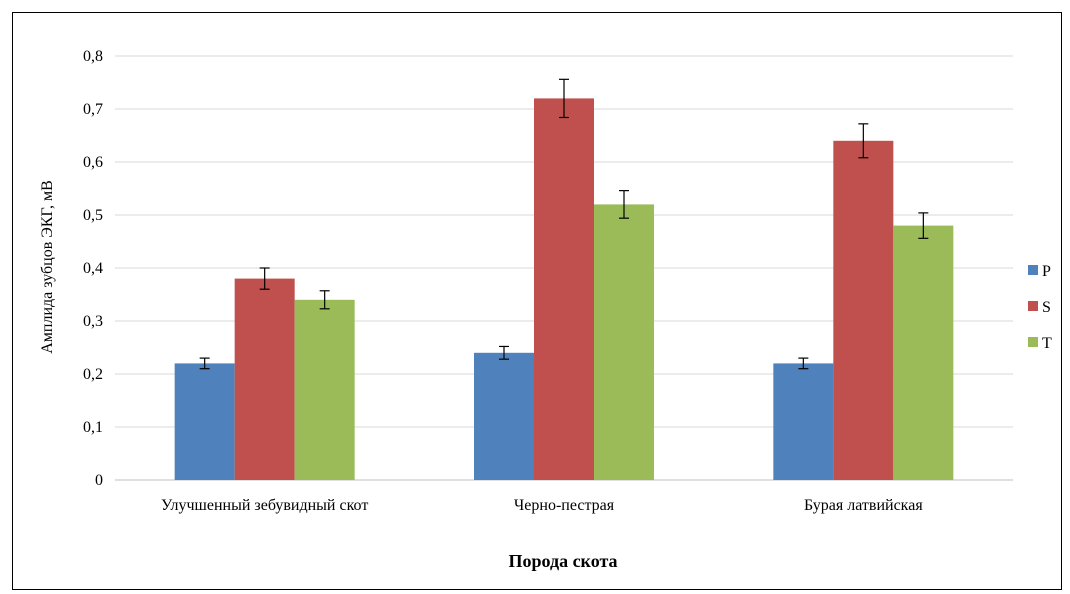 The height and width of the screenshot is (594, 1070). Describe the element at coordinates (1046, 307) in the screenshot. I see `legend-label: S` at that location.